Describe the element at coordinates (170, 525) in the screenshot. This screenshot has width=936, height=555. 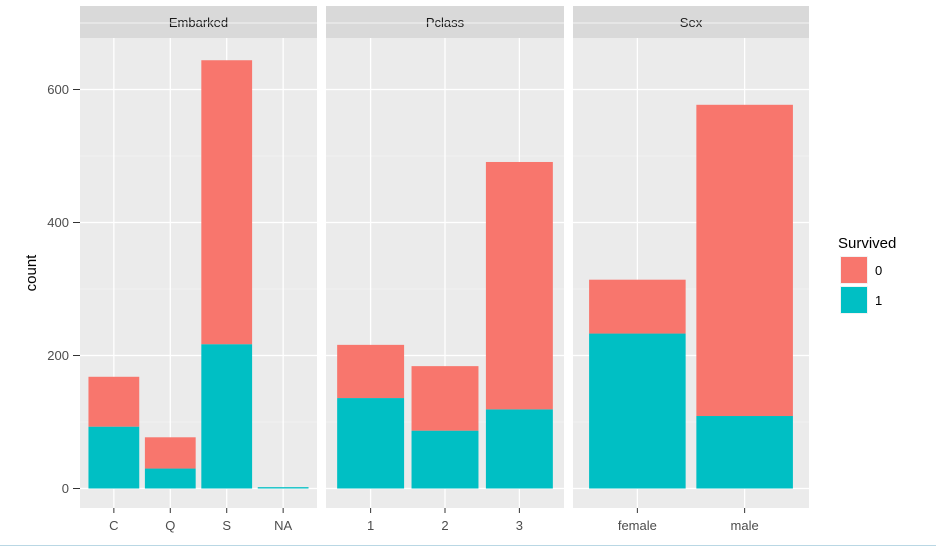
I see `x-tick-label: Q` at that location.